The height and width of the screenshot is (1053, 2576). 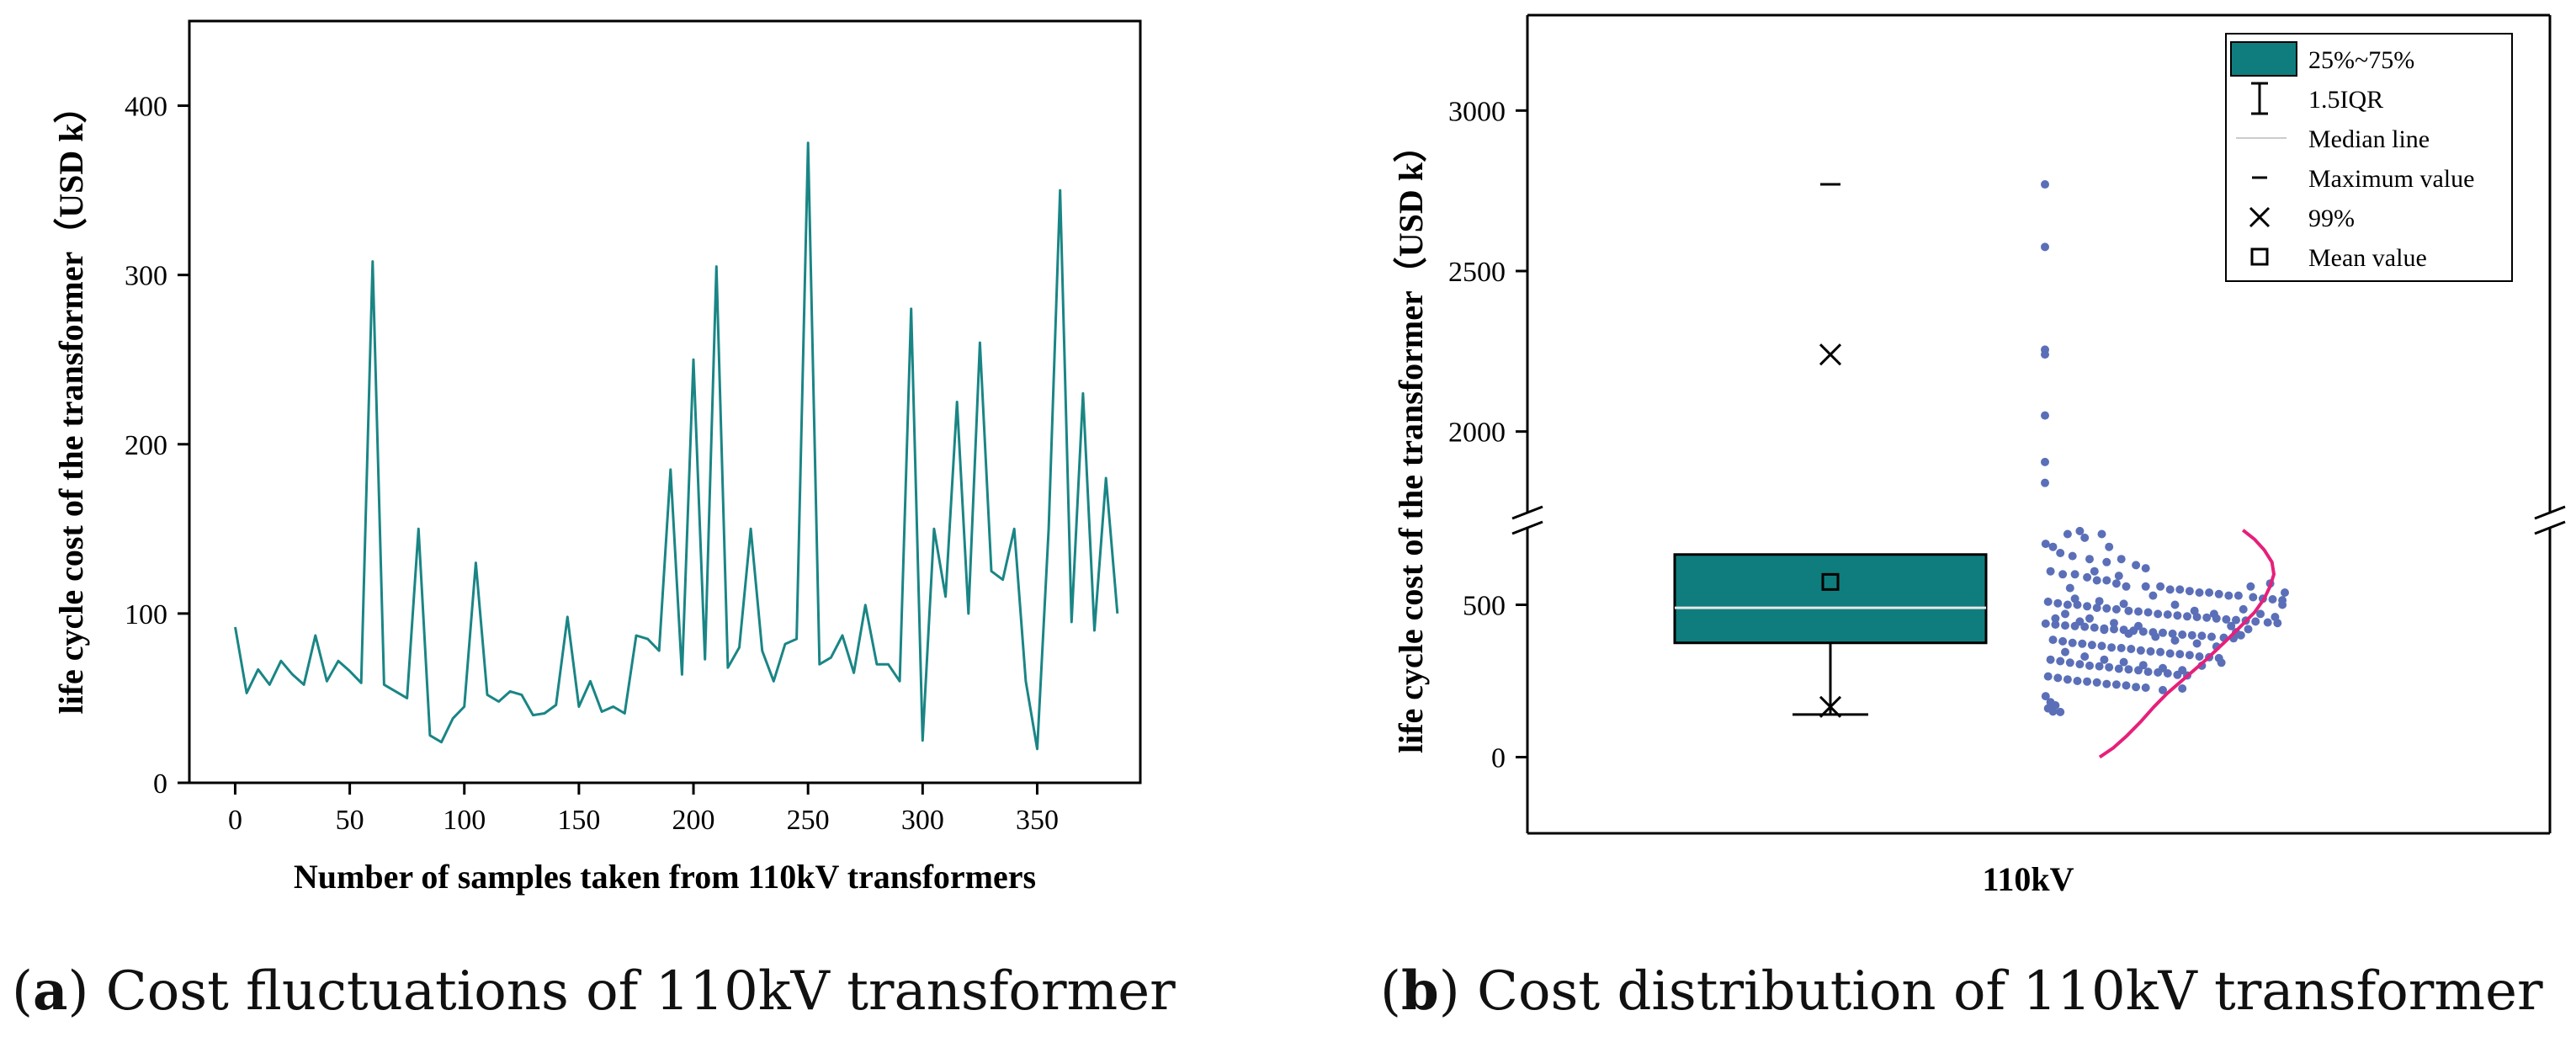 I want to click on caption-a-letter: a, so click(x=50, y=991).